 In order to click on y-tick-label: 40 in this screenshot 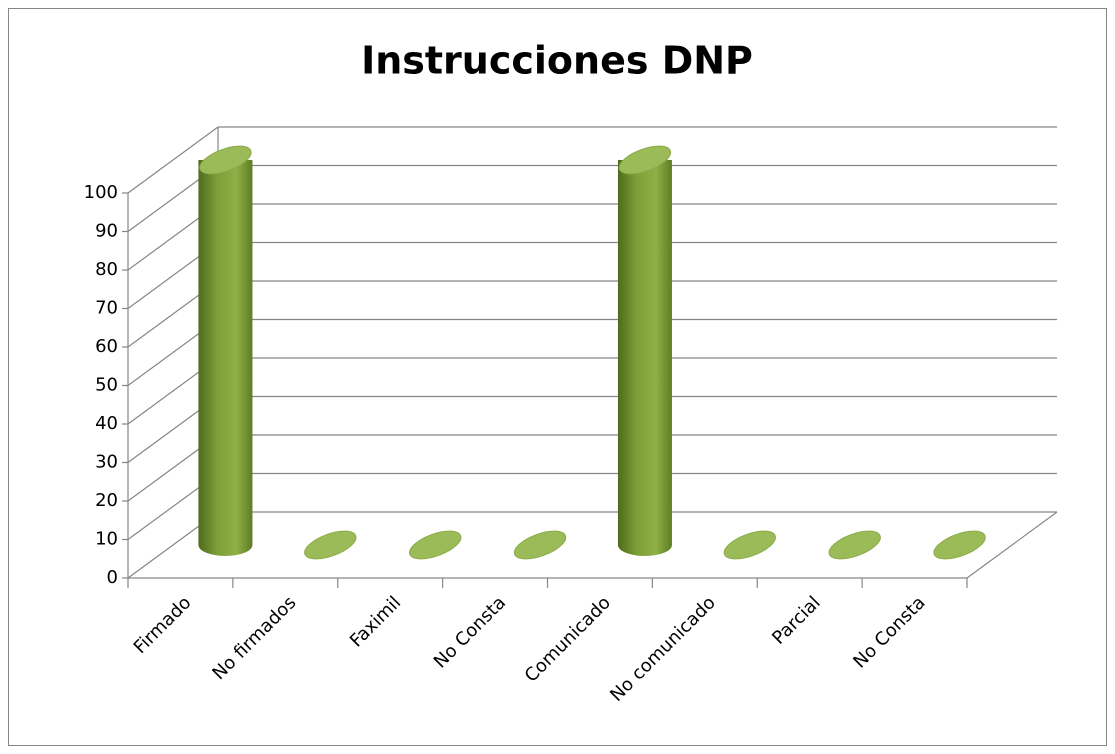, I will do `click(106, 423)`.